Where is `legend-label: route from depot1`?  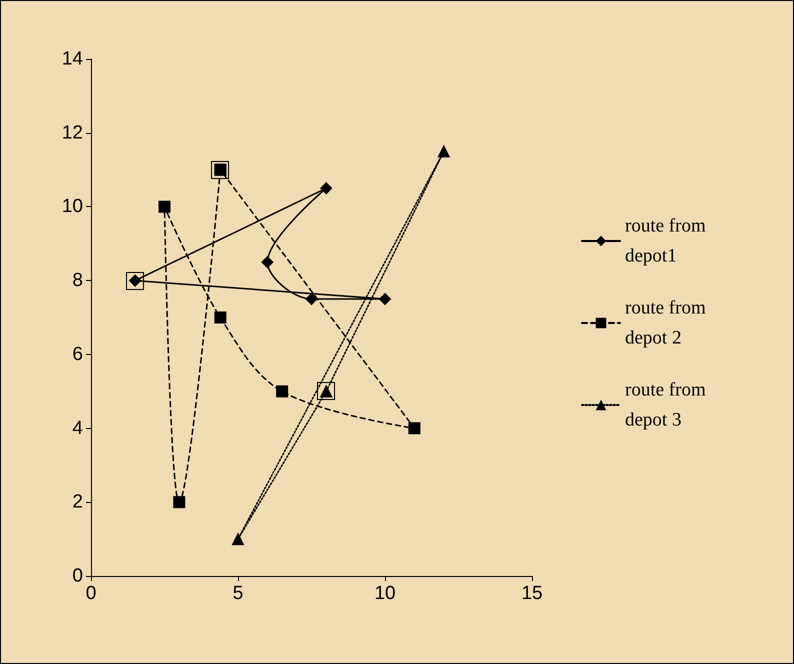 legend-label: route from depot1 is located at coordinates (667, 241).